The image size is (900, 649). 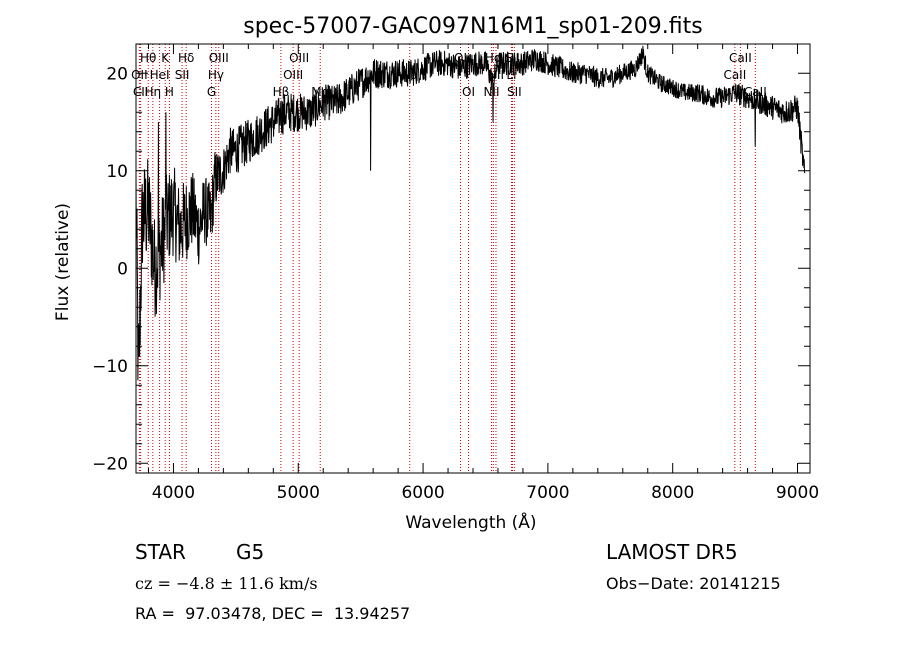 I want to click on line-marker-label: G, so click(x=211, y=92).